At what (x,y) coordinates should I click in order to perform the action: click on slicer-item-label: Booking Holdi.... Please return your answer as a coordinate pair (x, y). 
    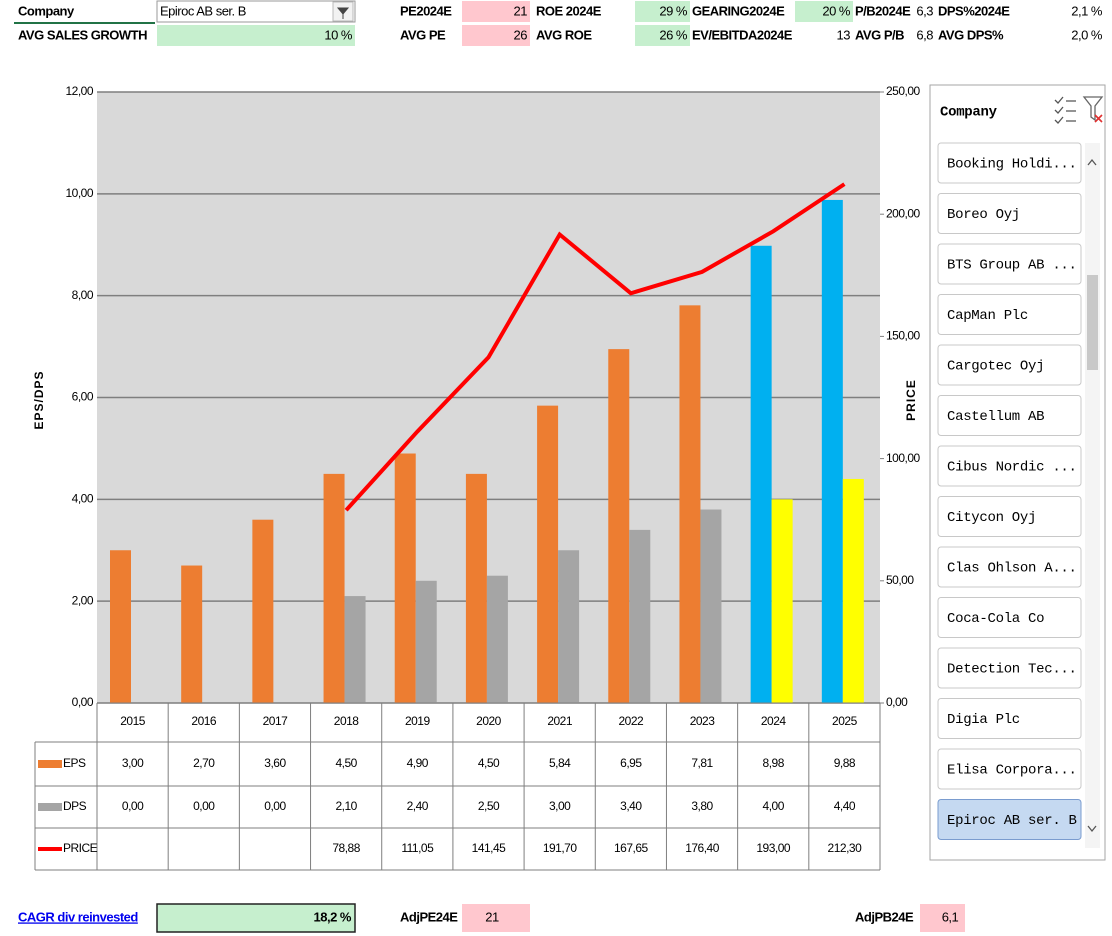
    Looking at the image, I should click on (1012, 165).